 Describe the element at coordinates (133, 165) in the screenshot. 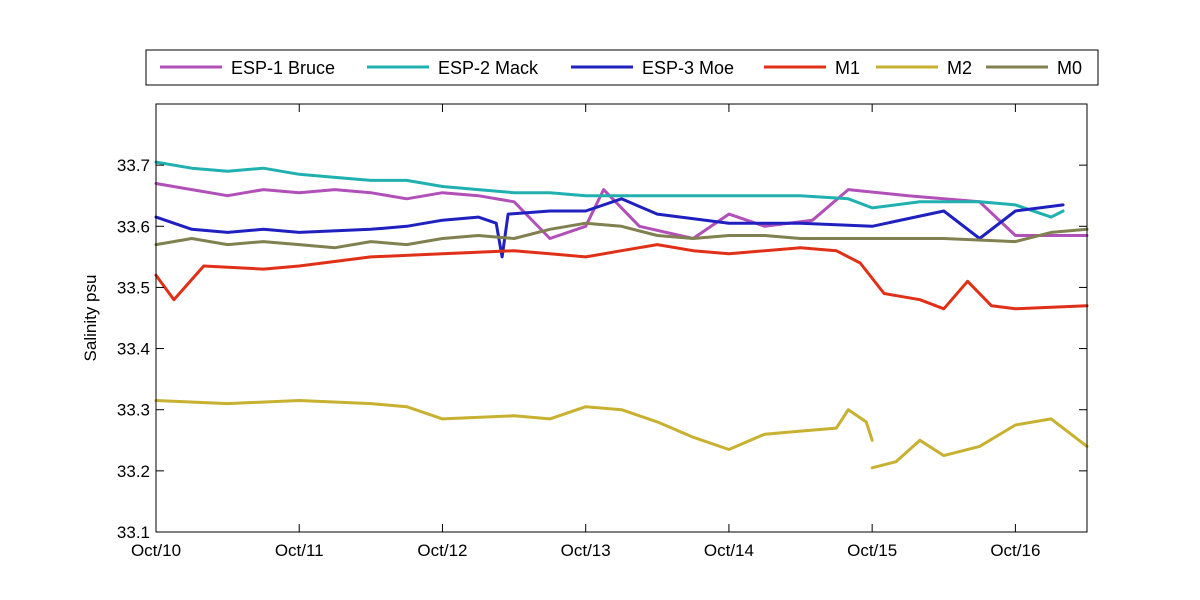

I see `y-tick-label: 33.7` at that location.